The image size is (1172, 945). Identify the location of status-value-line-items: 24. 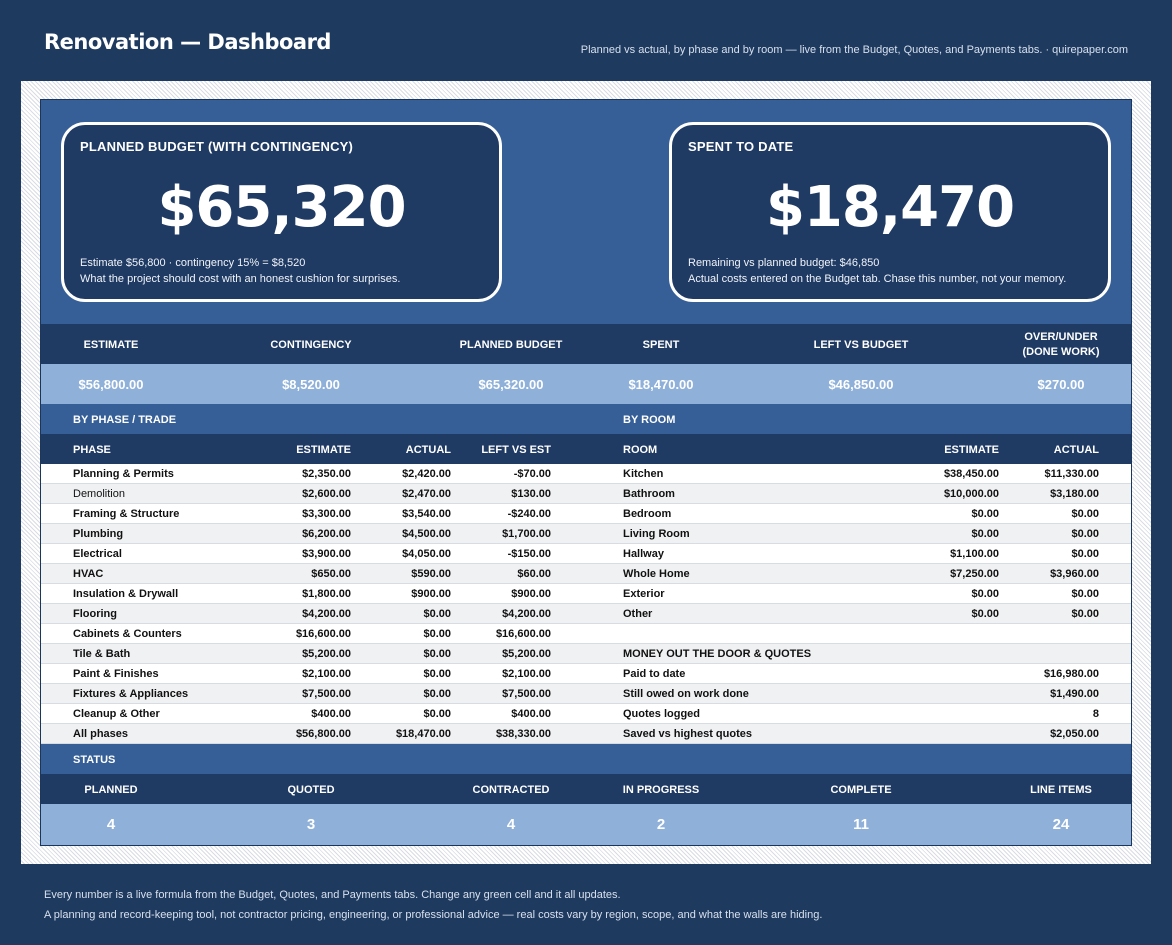
(1061, 824).